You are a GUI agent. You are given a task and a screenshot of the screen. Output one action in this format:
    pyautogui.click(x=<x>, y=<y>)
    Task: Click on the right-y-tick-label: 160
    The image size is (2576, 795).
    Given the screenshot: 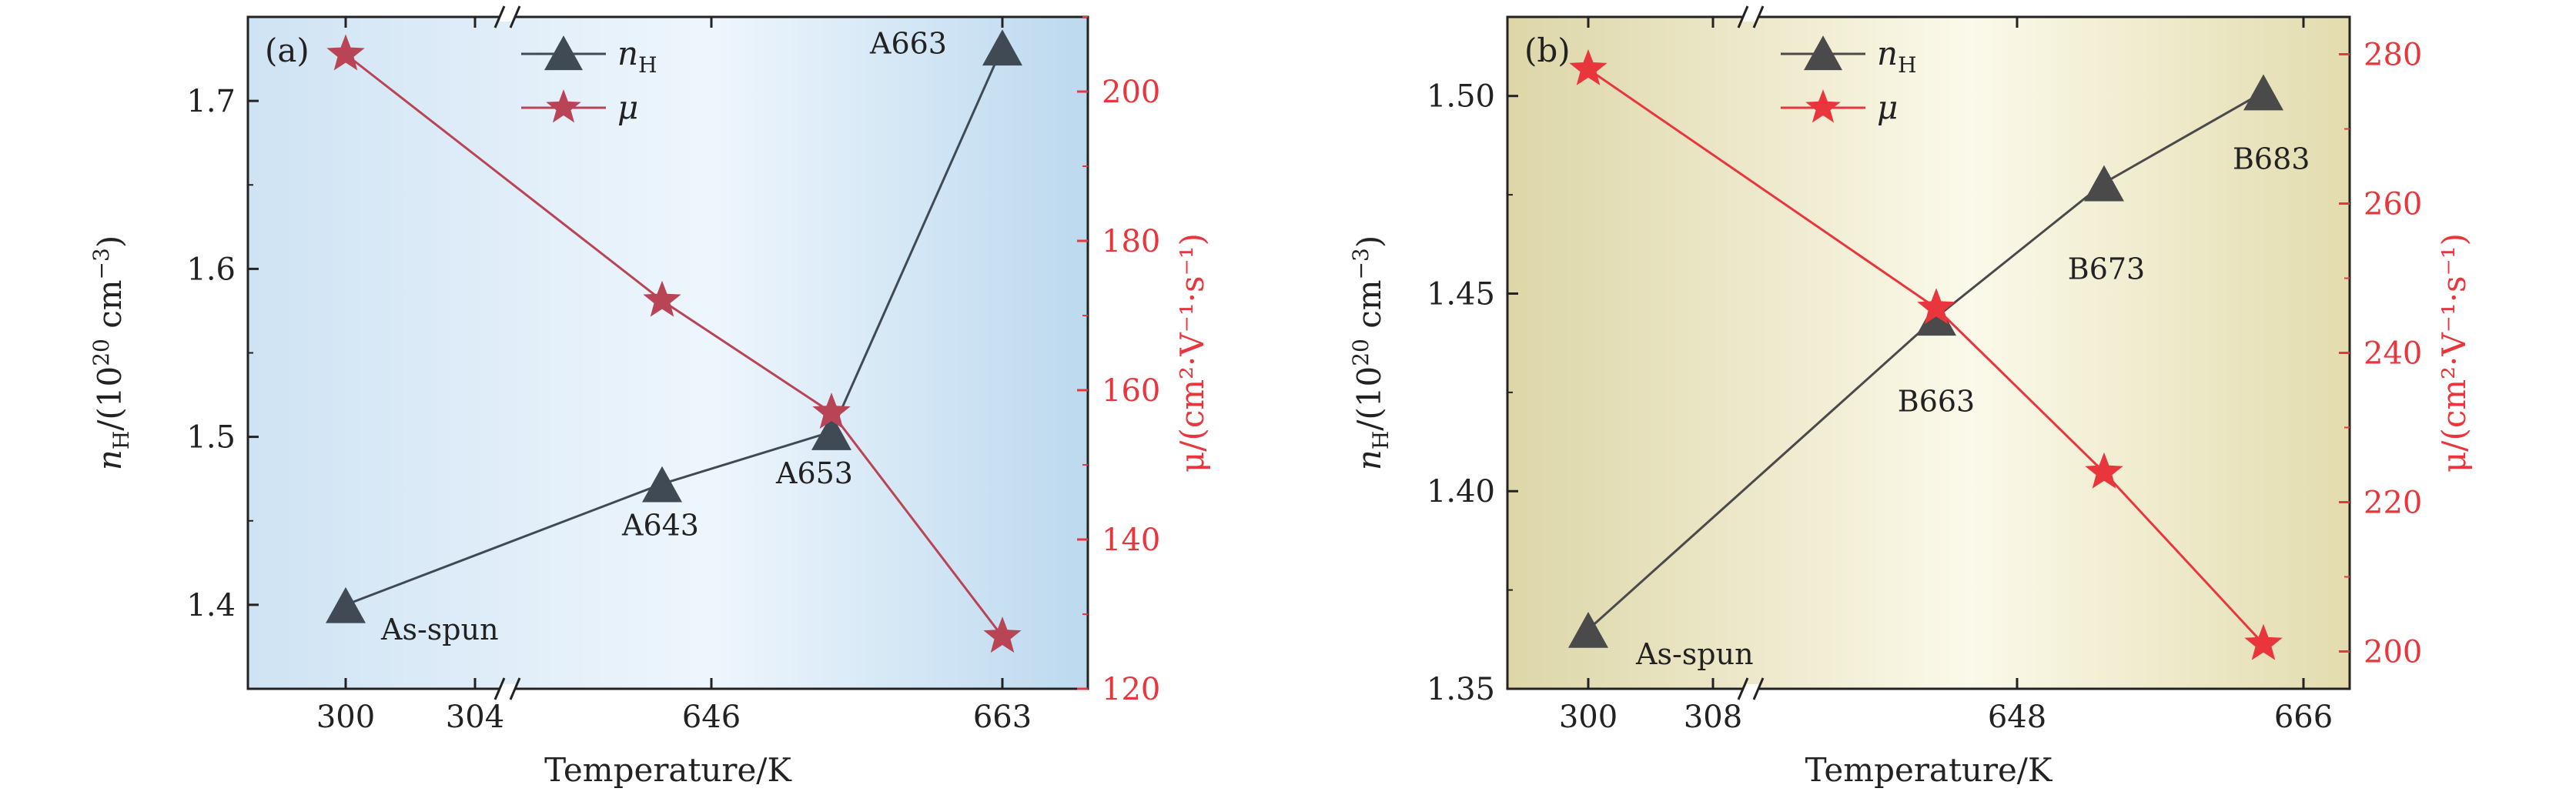 What is the action you would take?
    pyautogui.click(x=1131, y=391)
    